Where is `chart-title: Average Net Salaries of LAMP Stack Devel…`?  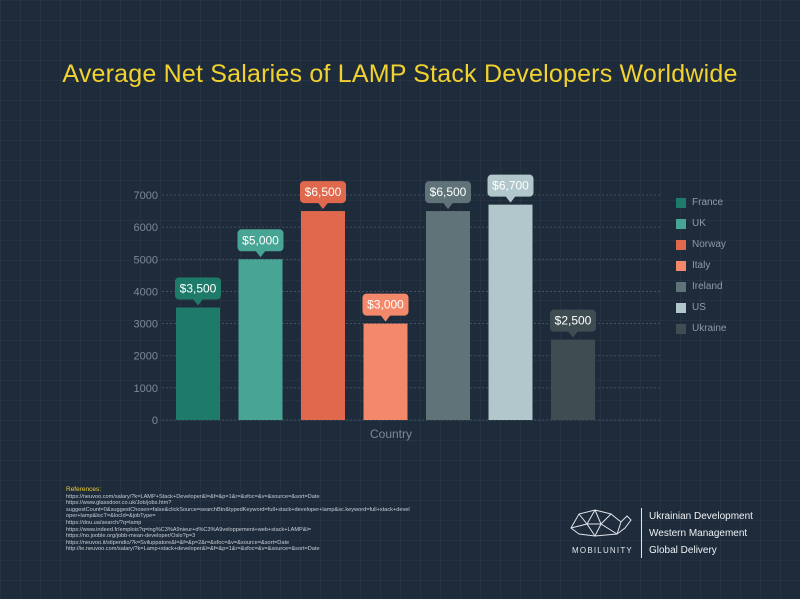 chart-title: Average Net Salaries of LAMP Stack Devel… is located at coordinates (400, 74).